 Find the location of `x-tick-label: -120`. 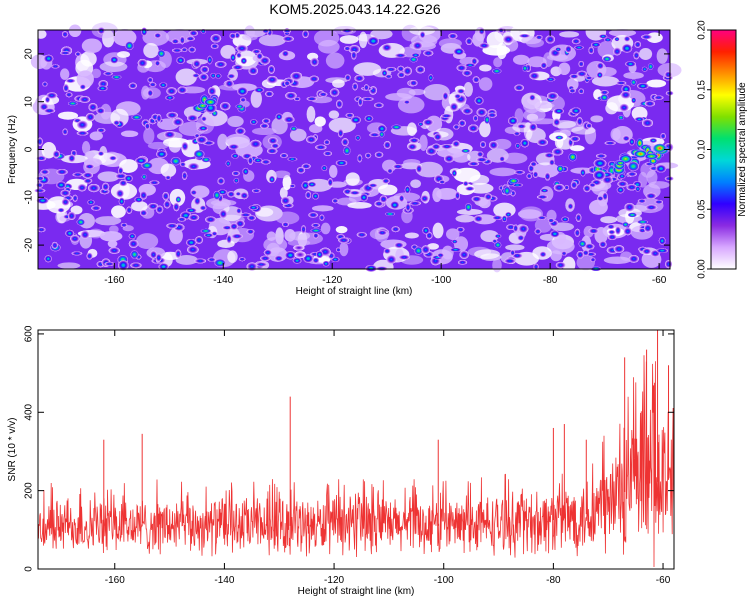

x-tick-label: -120 is located at coordinates (334, 580).